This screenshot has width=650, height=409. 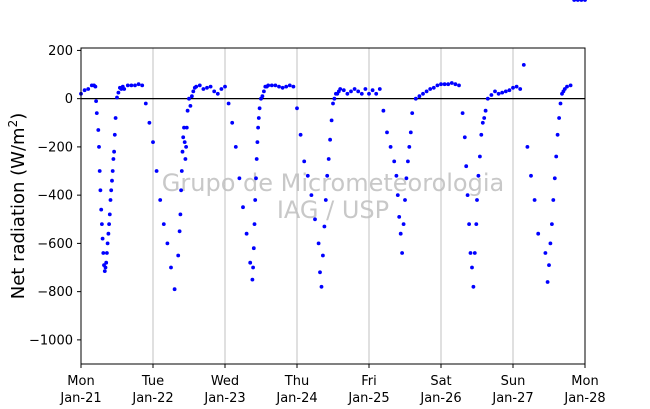 I want to click on y-axis: 200 0 −200 −400 −600 −800 −1000, so click(x=55, y=196).